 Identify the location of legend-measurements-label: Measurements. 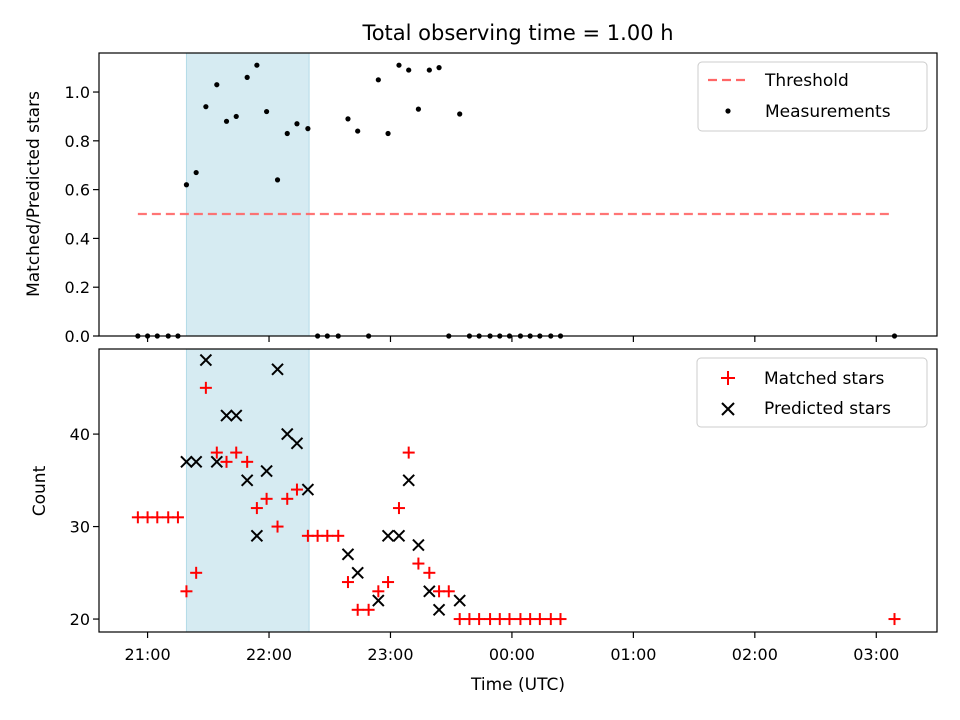
(828, 112).